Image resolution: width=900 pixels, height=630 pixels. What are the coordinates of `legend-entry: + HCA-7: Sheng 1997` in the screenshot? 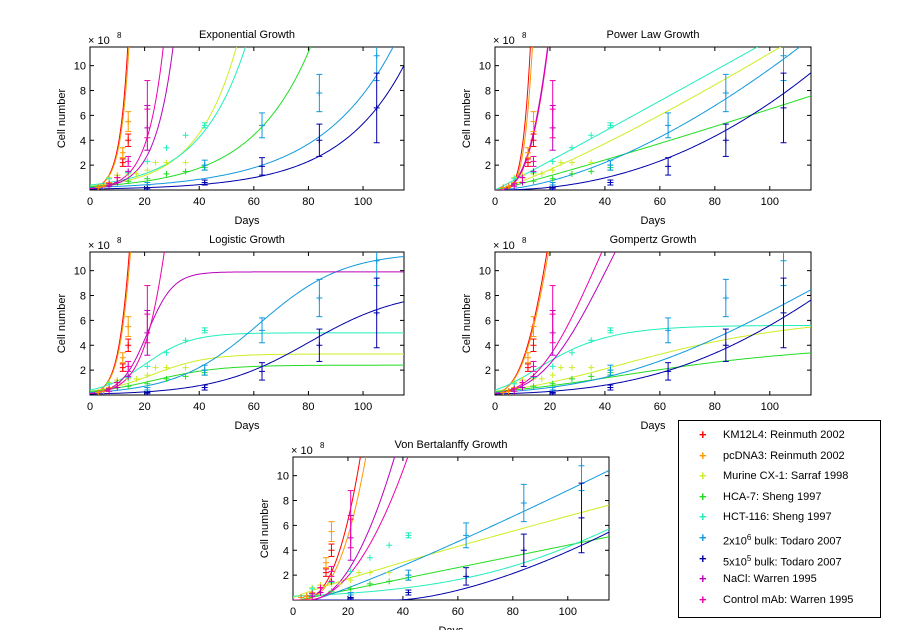 It's located at (779, 497).